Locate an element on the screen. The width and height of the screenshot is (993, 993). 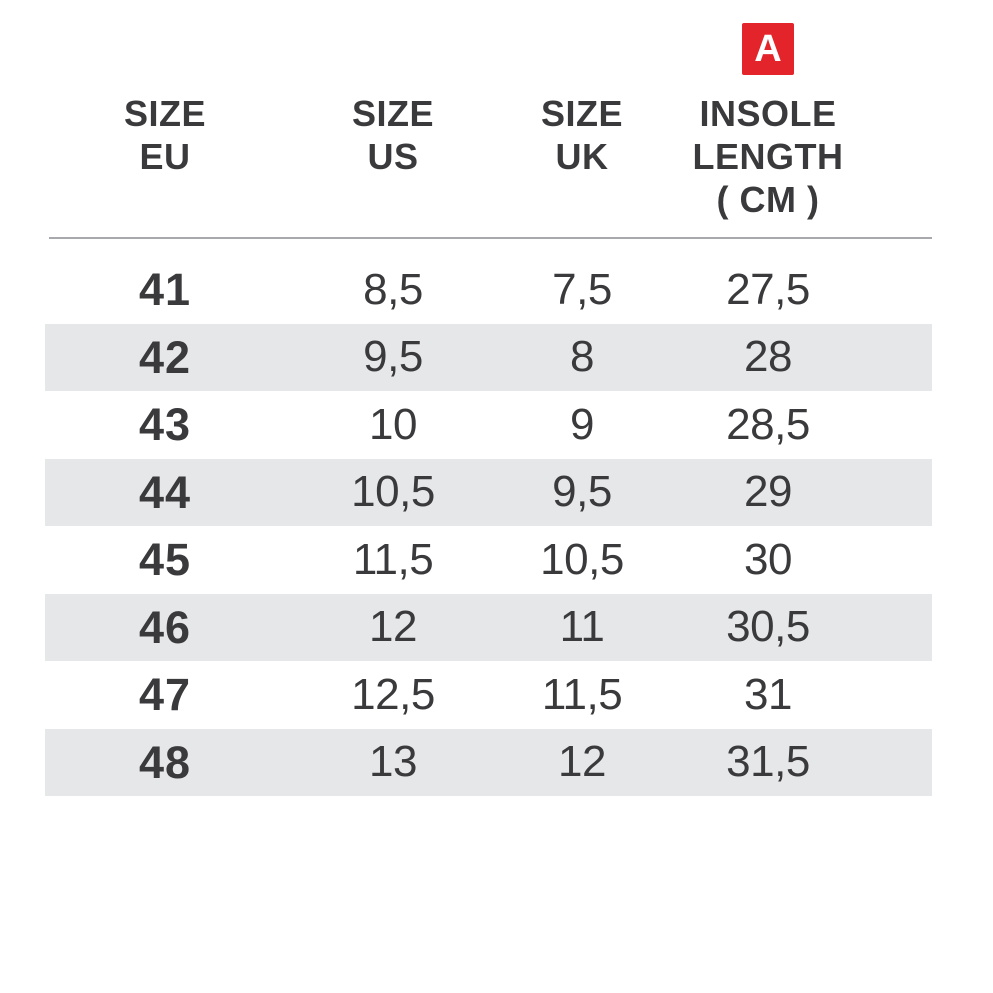
insole-length-cell: 28,5 is located at coordinates (768, 424).